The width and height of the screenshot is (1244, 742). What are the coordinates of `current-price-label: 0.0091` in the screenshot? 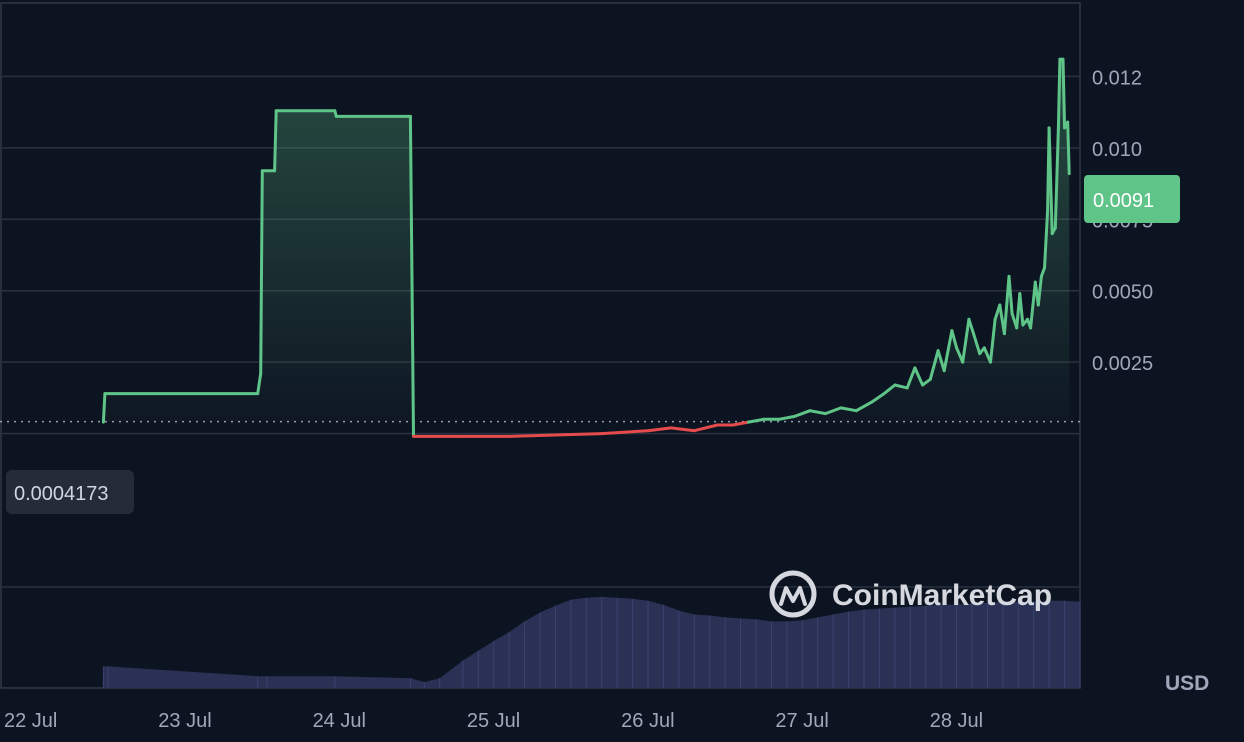 It's located at (1123, 201).